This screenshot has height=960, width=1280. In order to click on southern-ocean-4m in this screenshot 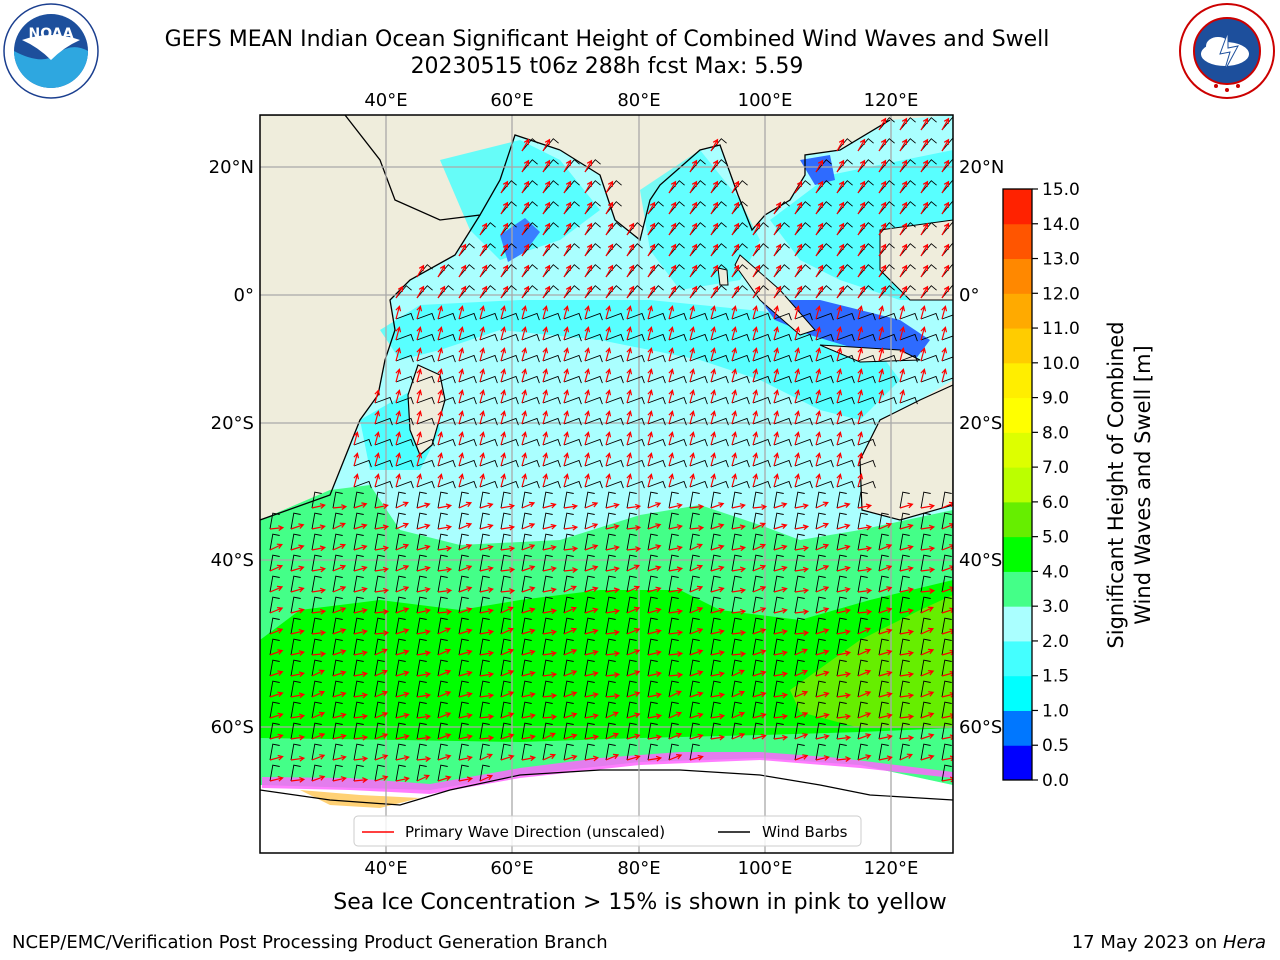, I will do `click(606, 661)`.